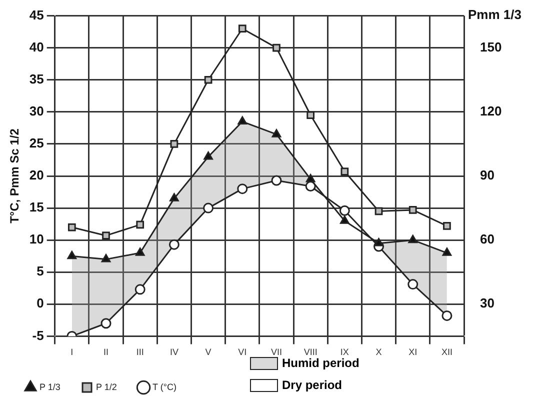 The height and width of the screenshot is (402, 546). I want to click on legend-label: P 1/3, so click(50, 387).